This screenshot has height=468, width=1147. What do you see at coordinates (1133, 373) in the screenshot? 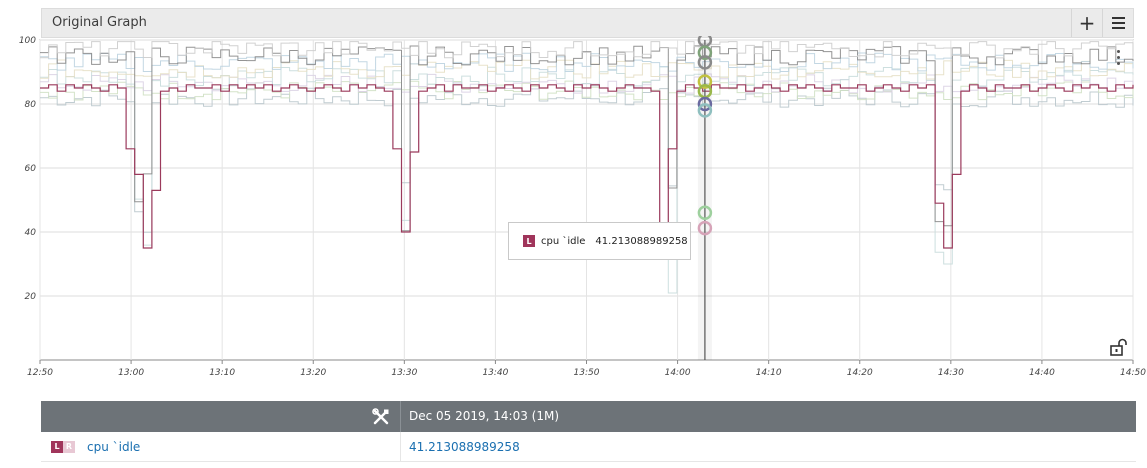
I see `x-tick-label: 14:50` at bounding box center [1133, 373].